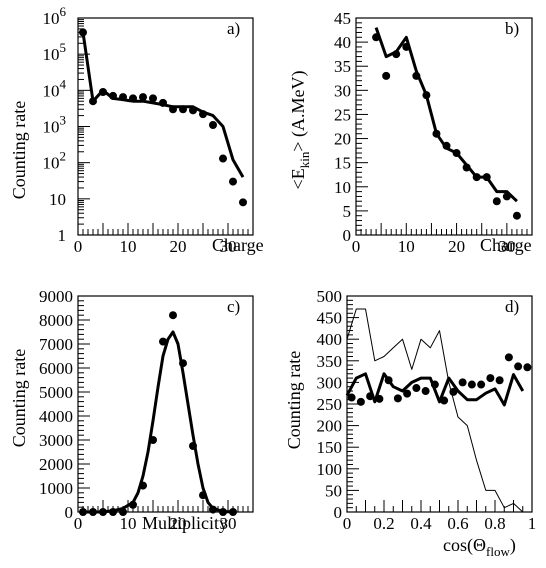  Describe the element at coordinates (330, 426) in the screenshot. I see `y-tick-label: 200` at that location.